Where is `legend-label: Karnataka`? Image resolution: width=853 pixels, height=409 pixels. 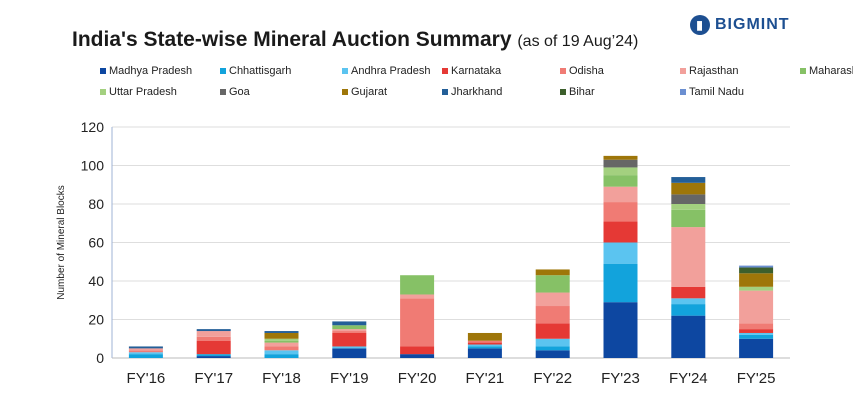
legend-label: Karnataka is located at coordinates (476, 71).